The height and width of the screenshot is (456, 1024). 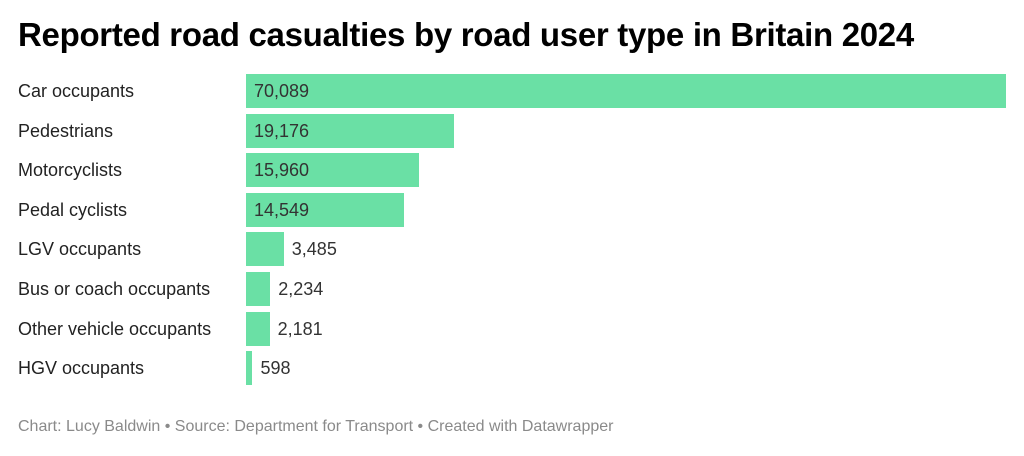 What do you see at coordinates (115, 328) in the screenshot?
I see `category-label: Other vehicle occupants` at bounding box center [115, 328].